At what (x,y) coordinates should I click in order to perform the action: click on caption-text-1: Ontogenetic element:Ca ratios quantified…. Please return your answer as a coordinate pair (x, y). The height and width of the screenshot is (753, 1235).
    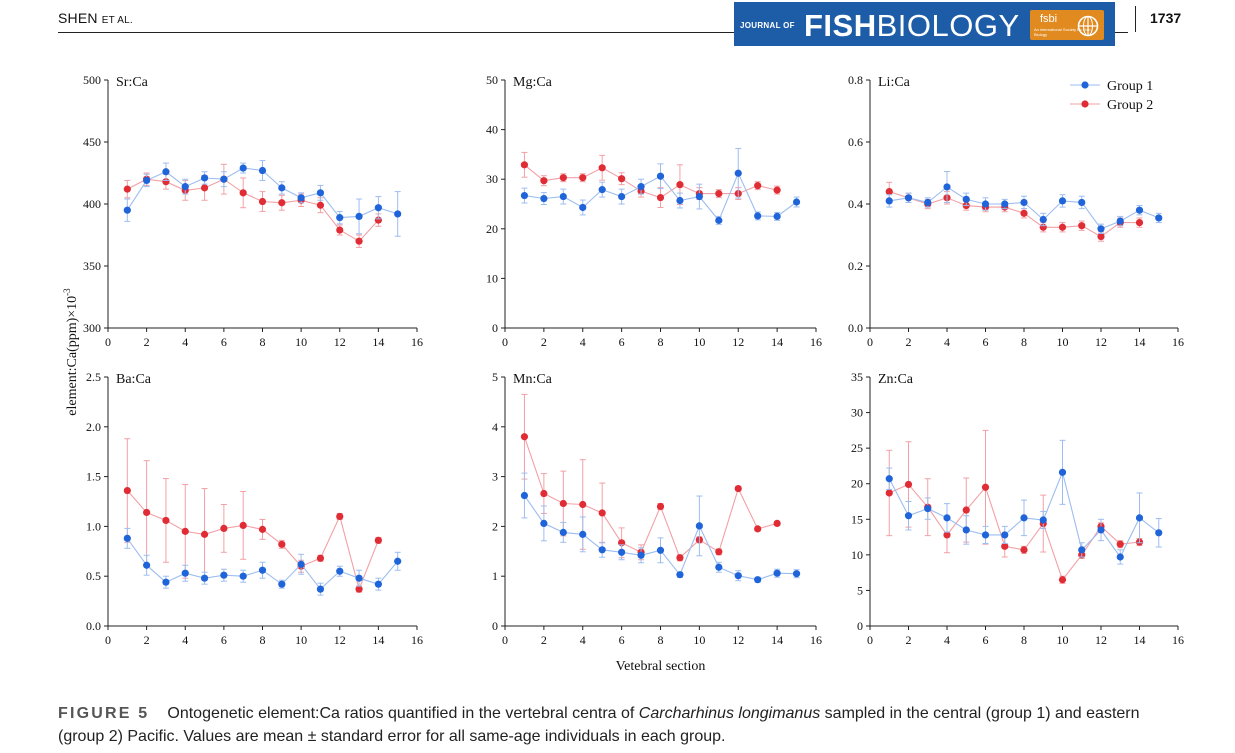
    Looking at the image, I should click on (403, 713).